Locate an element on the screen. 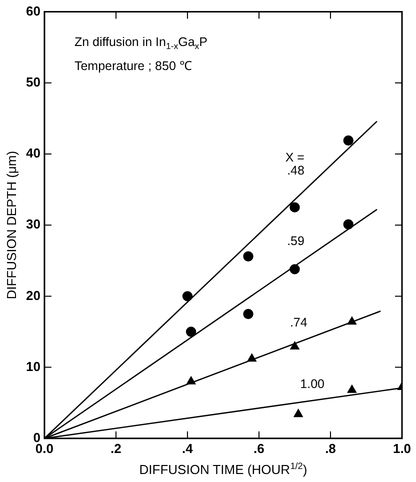 The height and width of the screenshot is (482, 416). annotation: Temperature ; 850 ℃ is located at coordinates (133, 65).